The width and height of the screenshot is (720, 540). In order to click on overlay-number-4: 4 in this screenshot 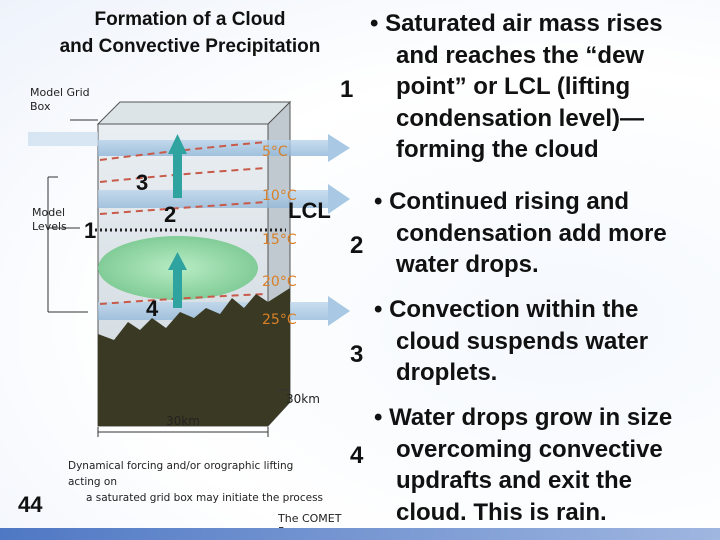, I will do `click(152, 308)`.